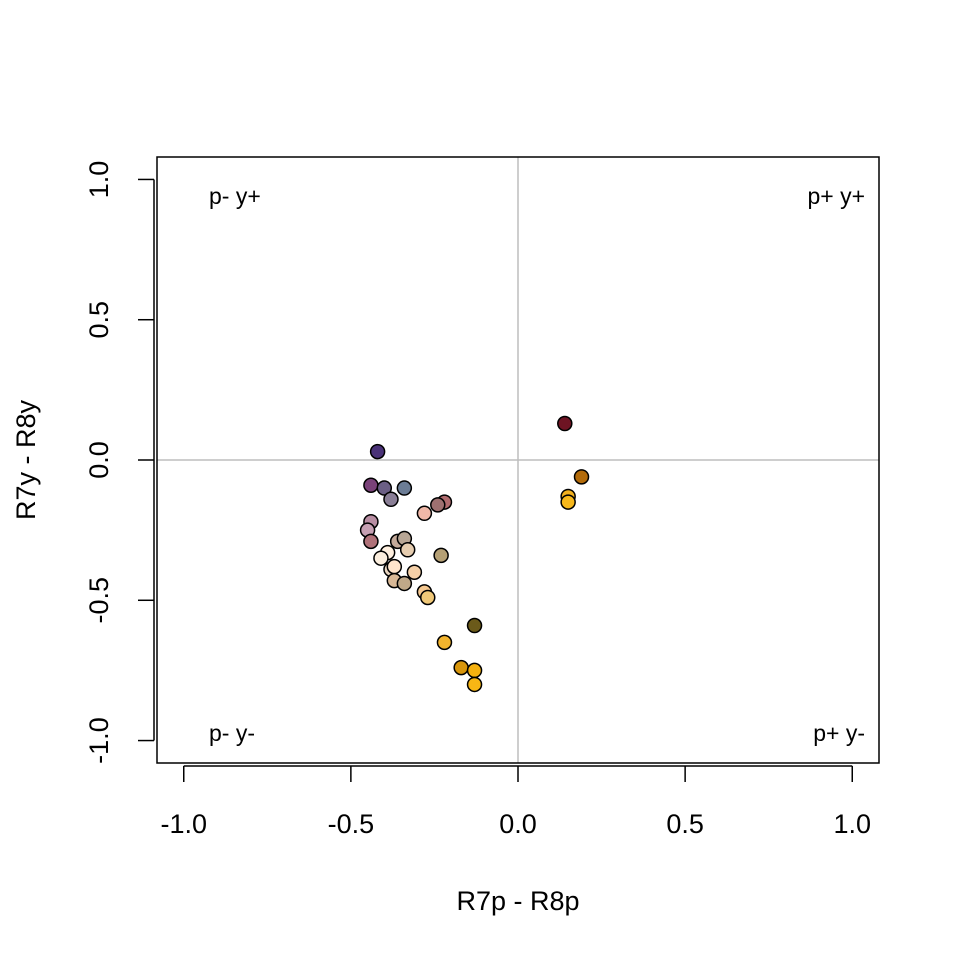 This screenshot has height=960, width=960. What do you see at coordinates (119, 462) in the screenshot?
I see `y-axis: -1.0 -0.5 0.0 0.5 1.0` at bounding box center [119, 462].